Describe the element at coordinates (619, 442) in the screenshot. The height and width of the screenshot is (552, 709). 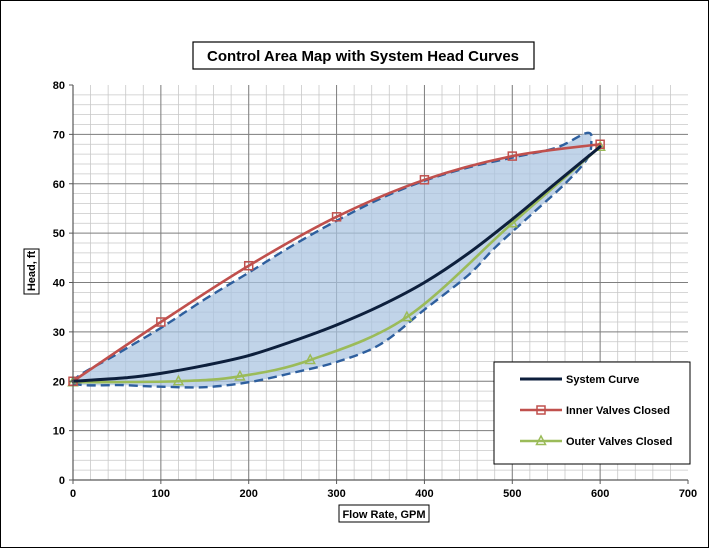
I see `legend-label-outer-valves-closed: Outer Valves Closed` at that location.